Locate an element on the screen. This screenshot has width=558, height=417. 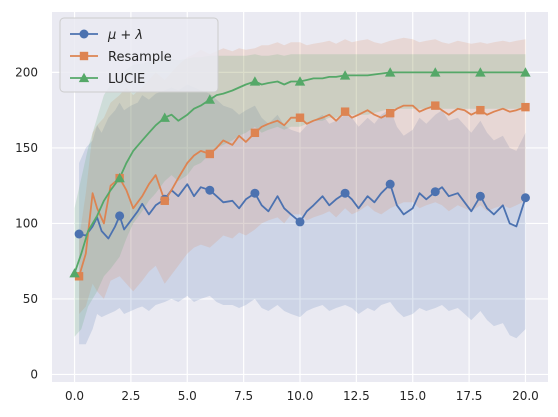
legend: μ + λ Resample LUCIE is located at coordinates (139, 55).